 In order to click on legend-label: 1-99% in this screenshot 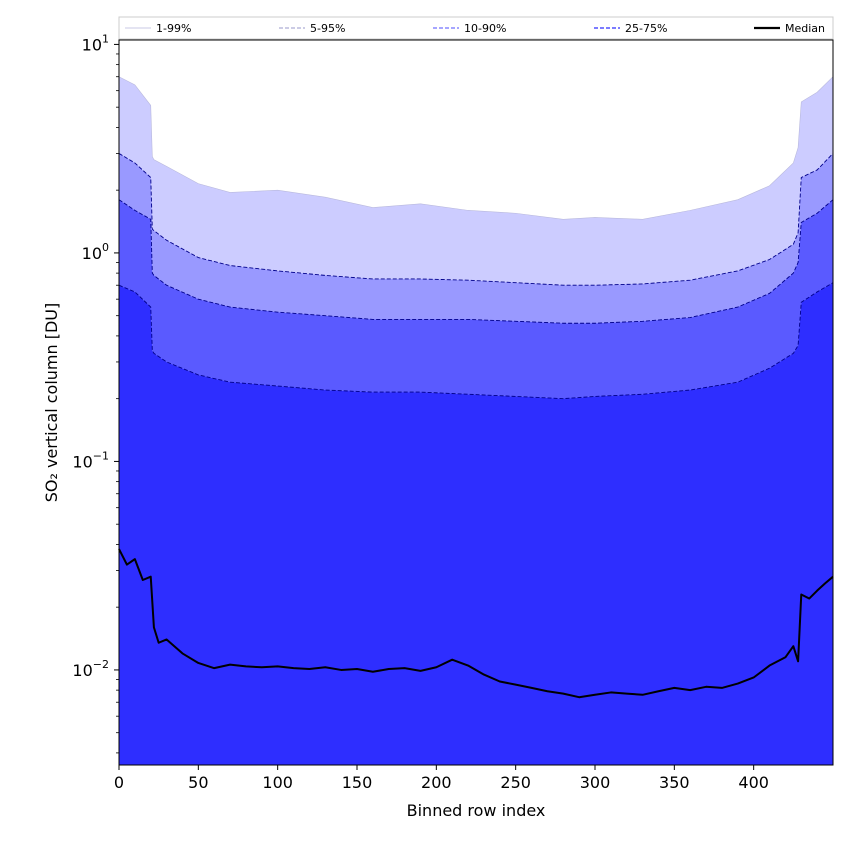, I will do `click(173, 28)`.